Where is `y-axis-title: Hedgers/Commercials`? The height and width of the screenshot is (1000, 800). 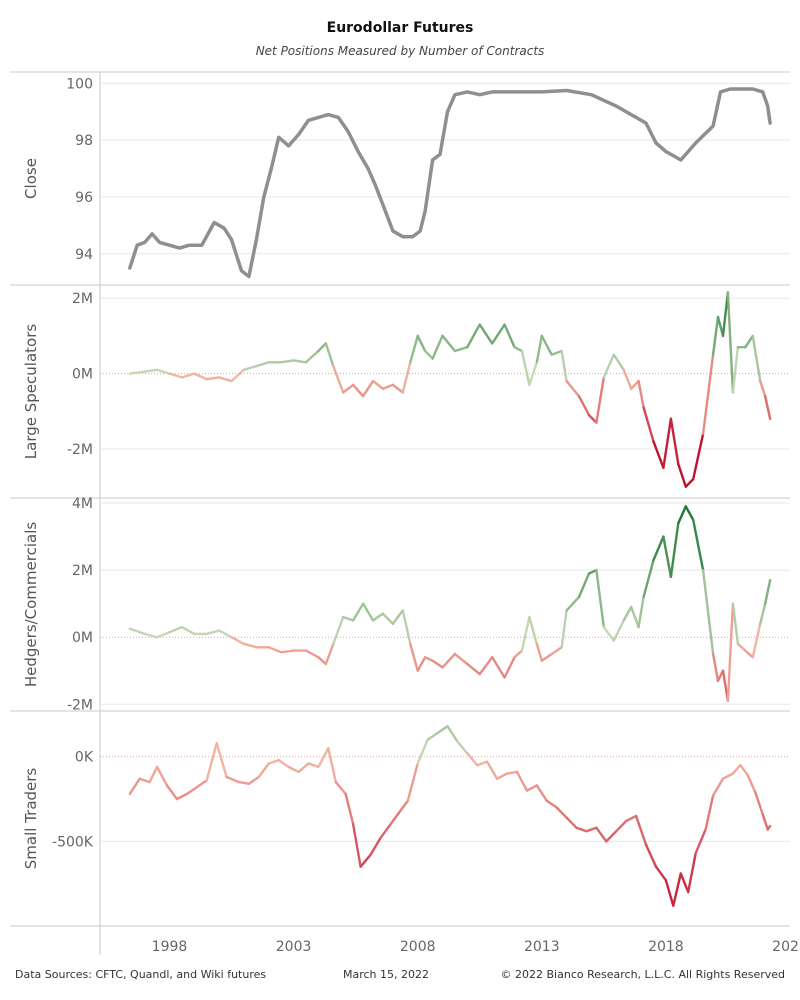
y-axis-title: Hedgers/Commercials is located at coordinates (31, 605).